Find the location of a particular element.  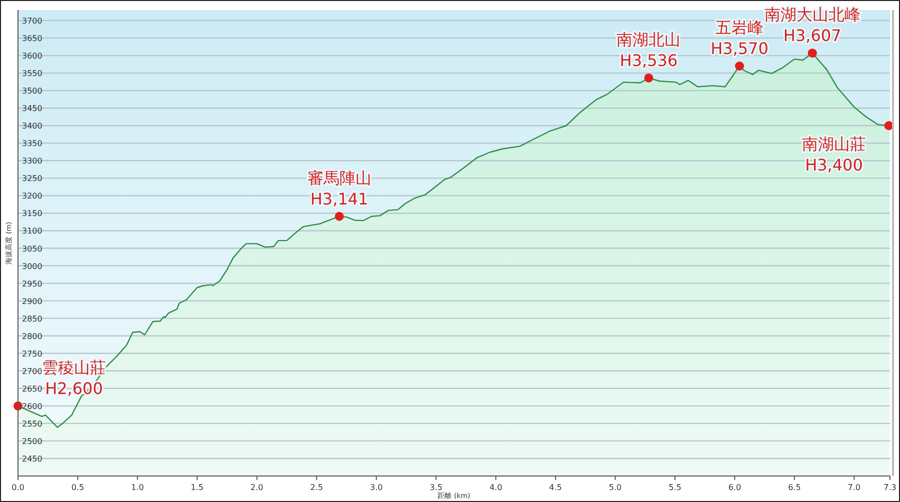

y-tick-label: 2450 is located at coordinates (32, 459).